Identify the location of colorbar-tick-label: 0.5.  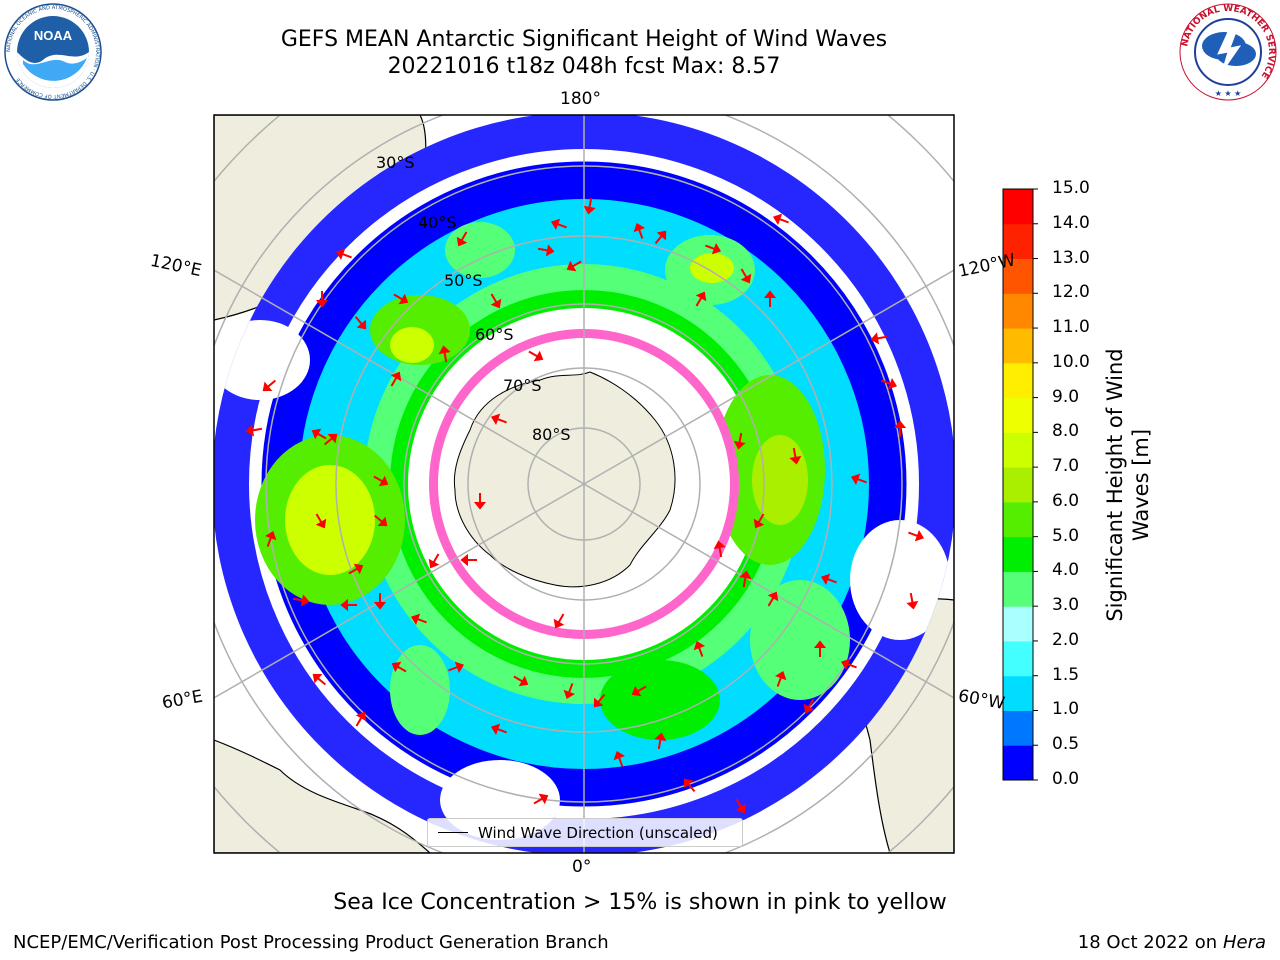
(1066, 744).